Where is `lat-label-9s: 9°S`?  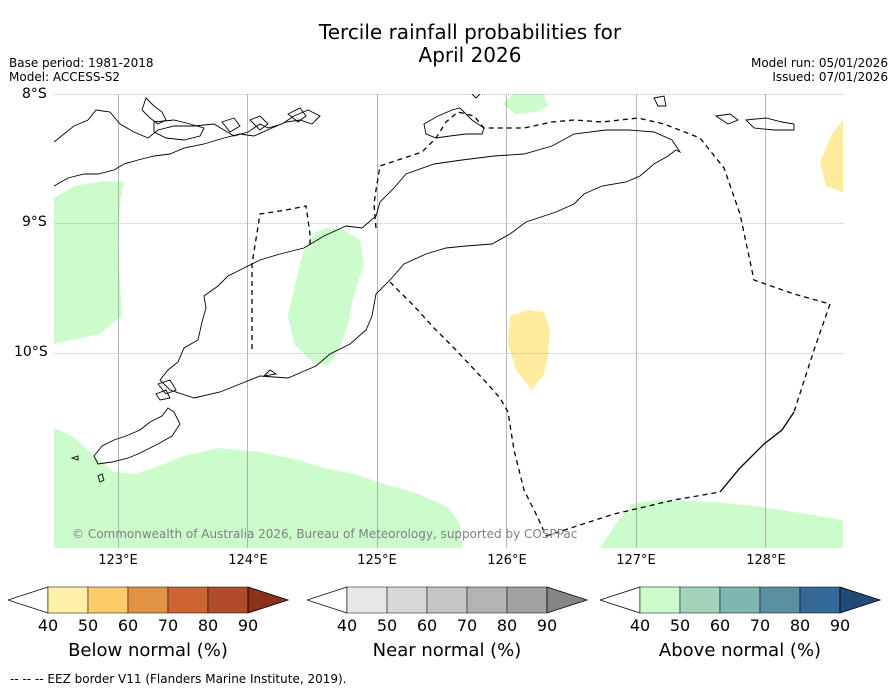 lat-label-9s: 9°S is located at coordinates (34, 222).